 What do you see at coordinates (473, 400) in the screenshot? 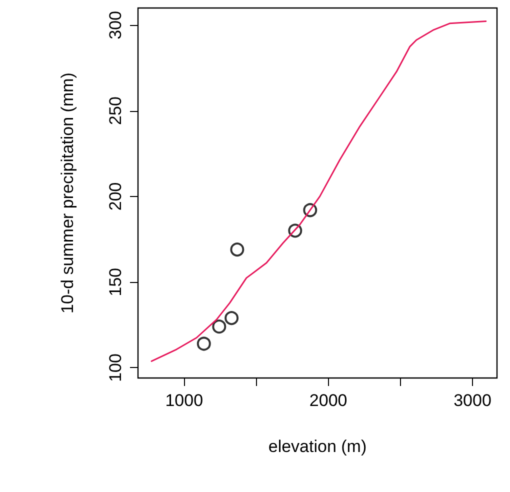
I see `x-tick-label: 3000` at bounding box center [473, 400].